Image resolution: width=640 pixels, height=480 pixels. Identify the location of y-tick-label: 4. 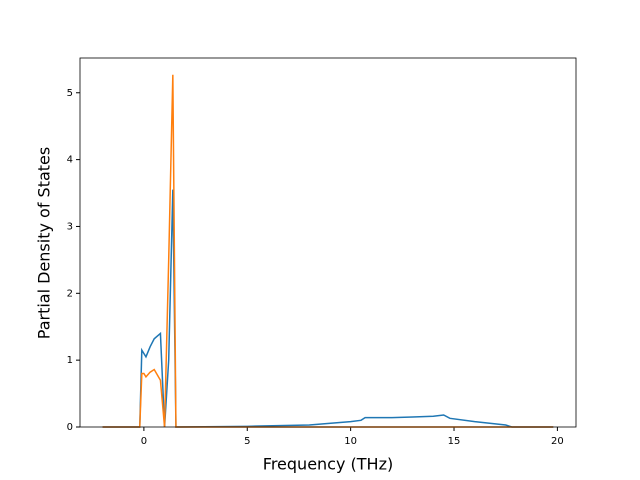
(70, 160).